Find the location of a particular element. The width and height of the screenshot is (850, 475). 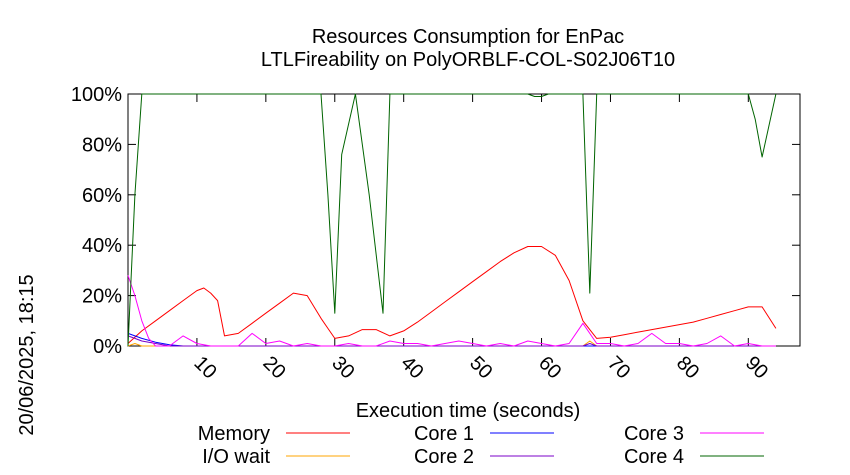

legend-label-core-2: Core 2 is located at coordinates (444, 457).